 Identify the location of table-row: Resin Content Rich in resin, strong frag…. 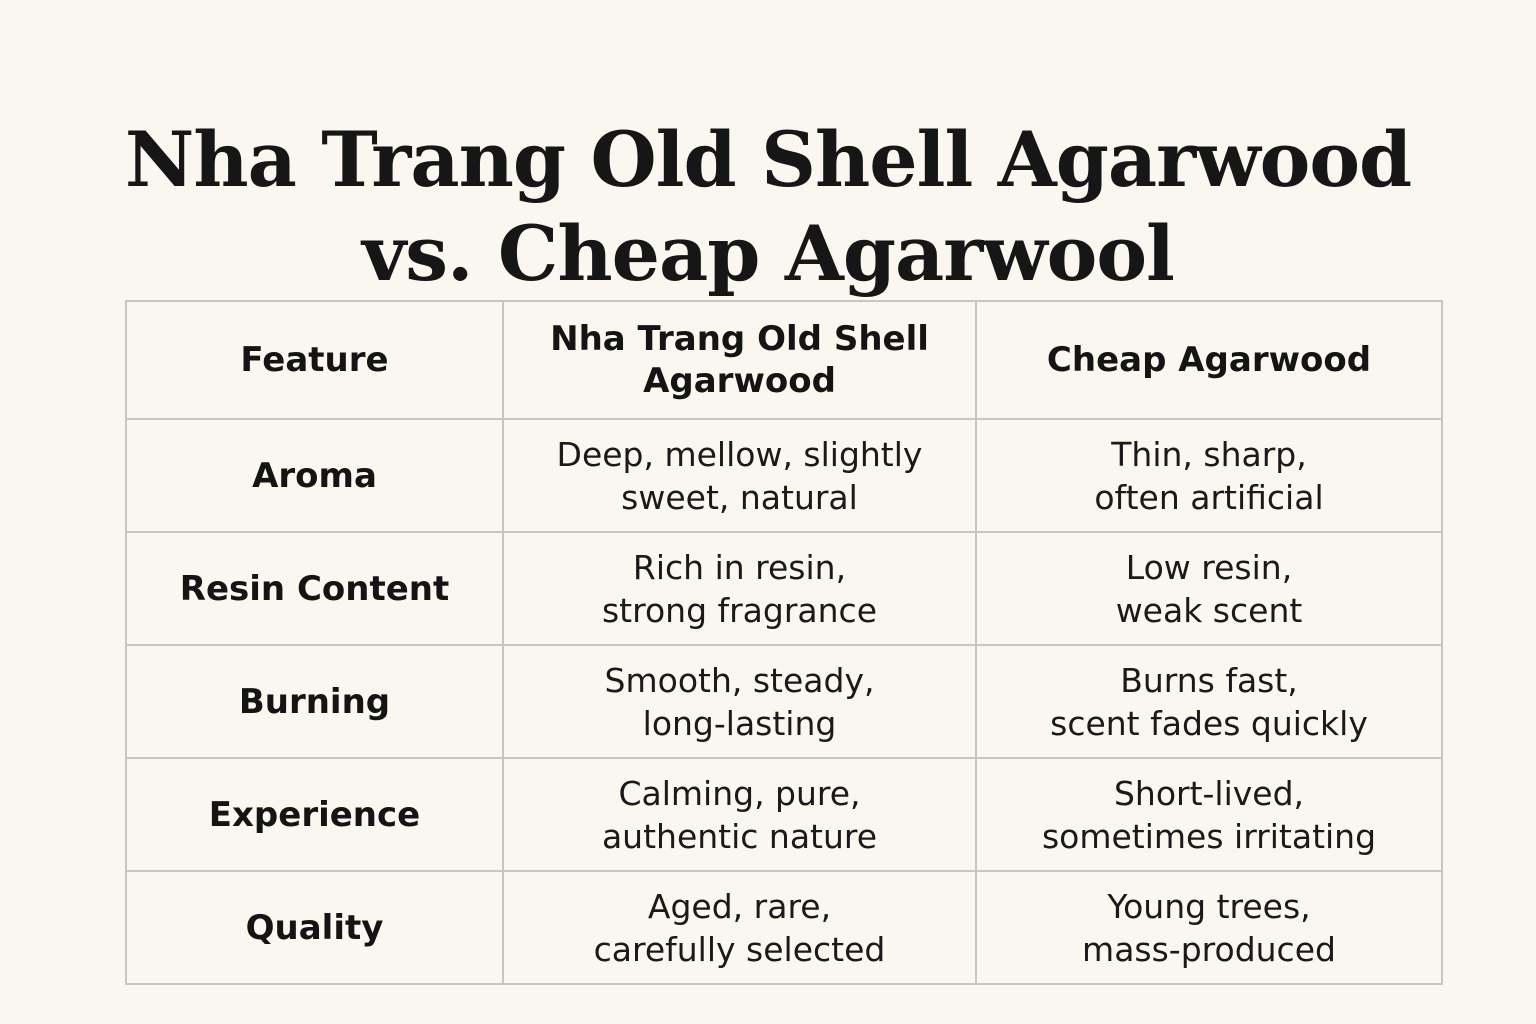
(784, 588).